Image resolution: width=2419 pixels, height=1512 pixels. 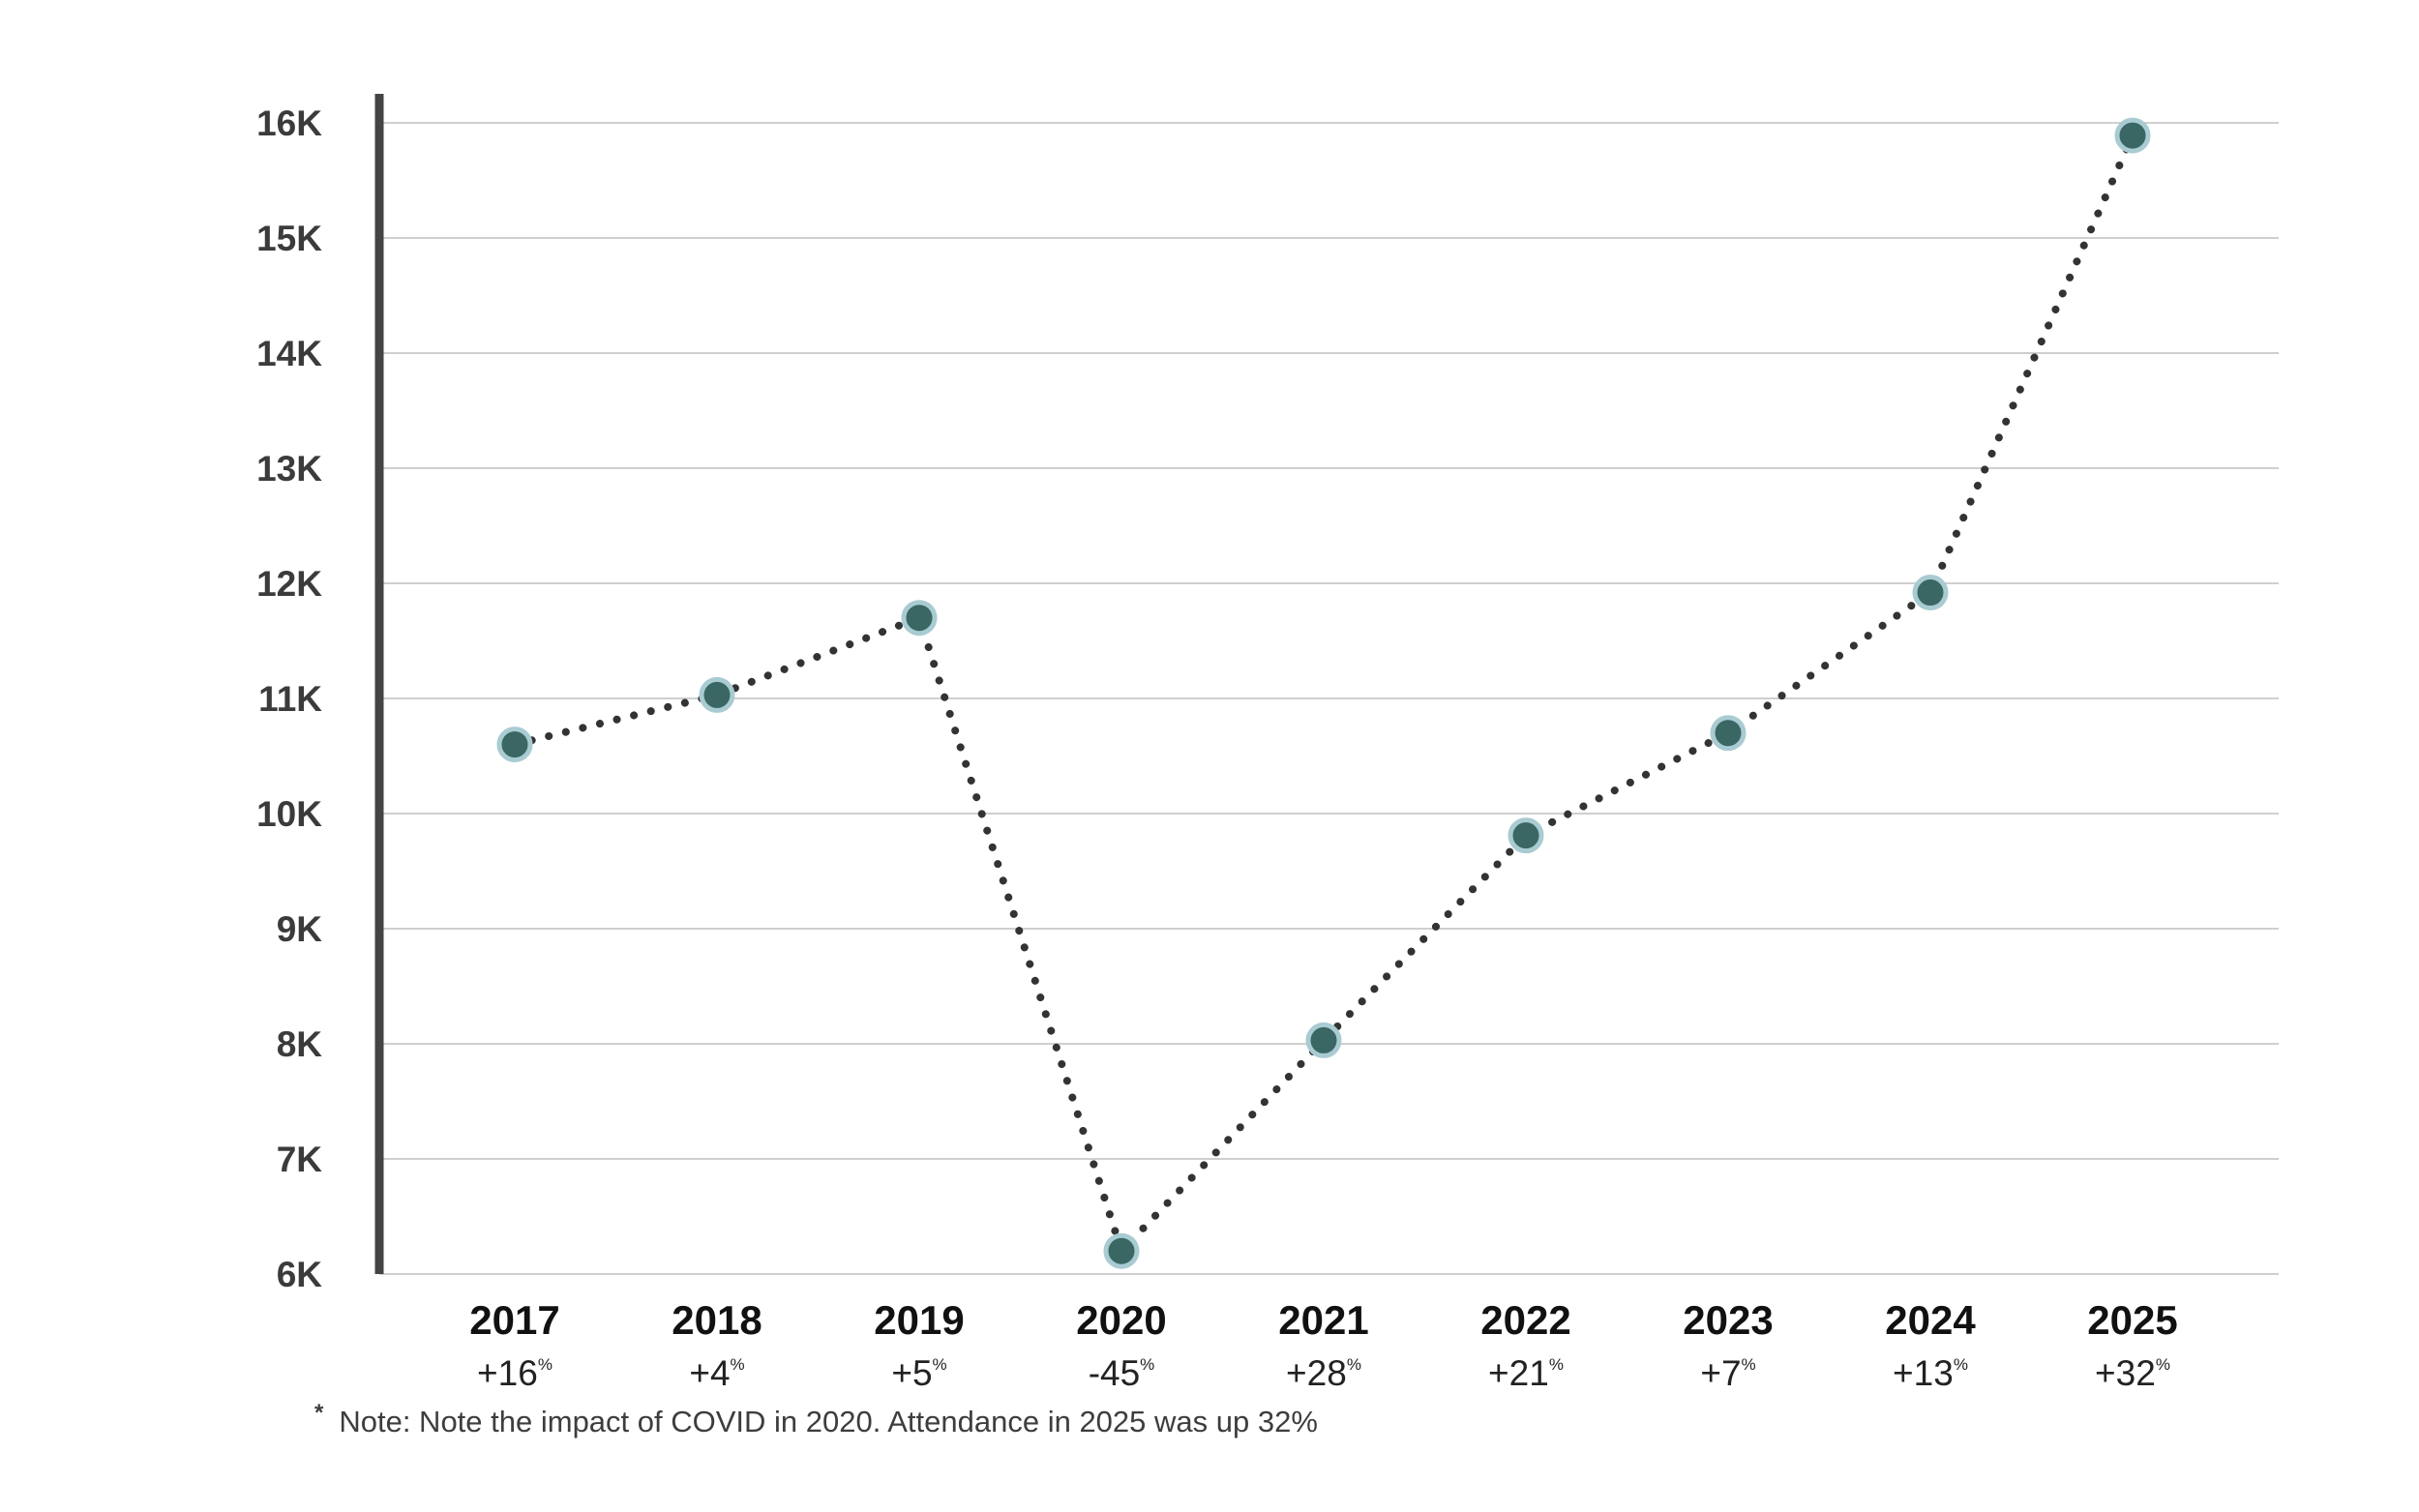 What do you see at coordinates (1931, 593) in the screenshot?
I see `data-point-2024` at bounding box center [1931, 593].